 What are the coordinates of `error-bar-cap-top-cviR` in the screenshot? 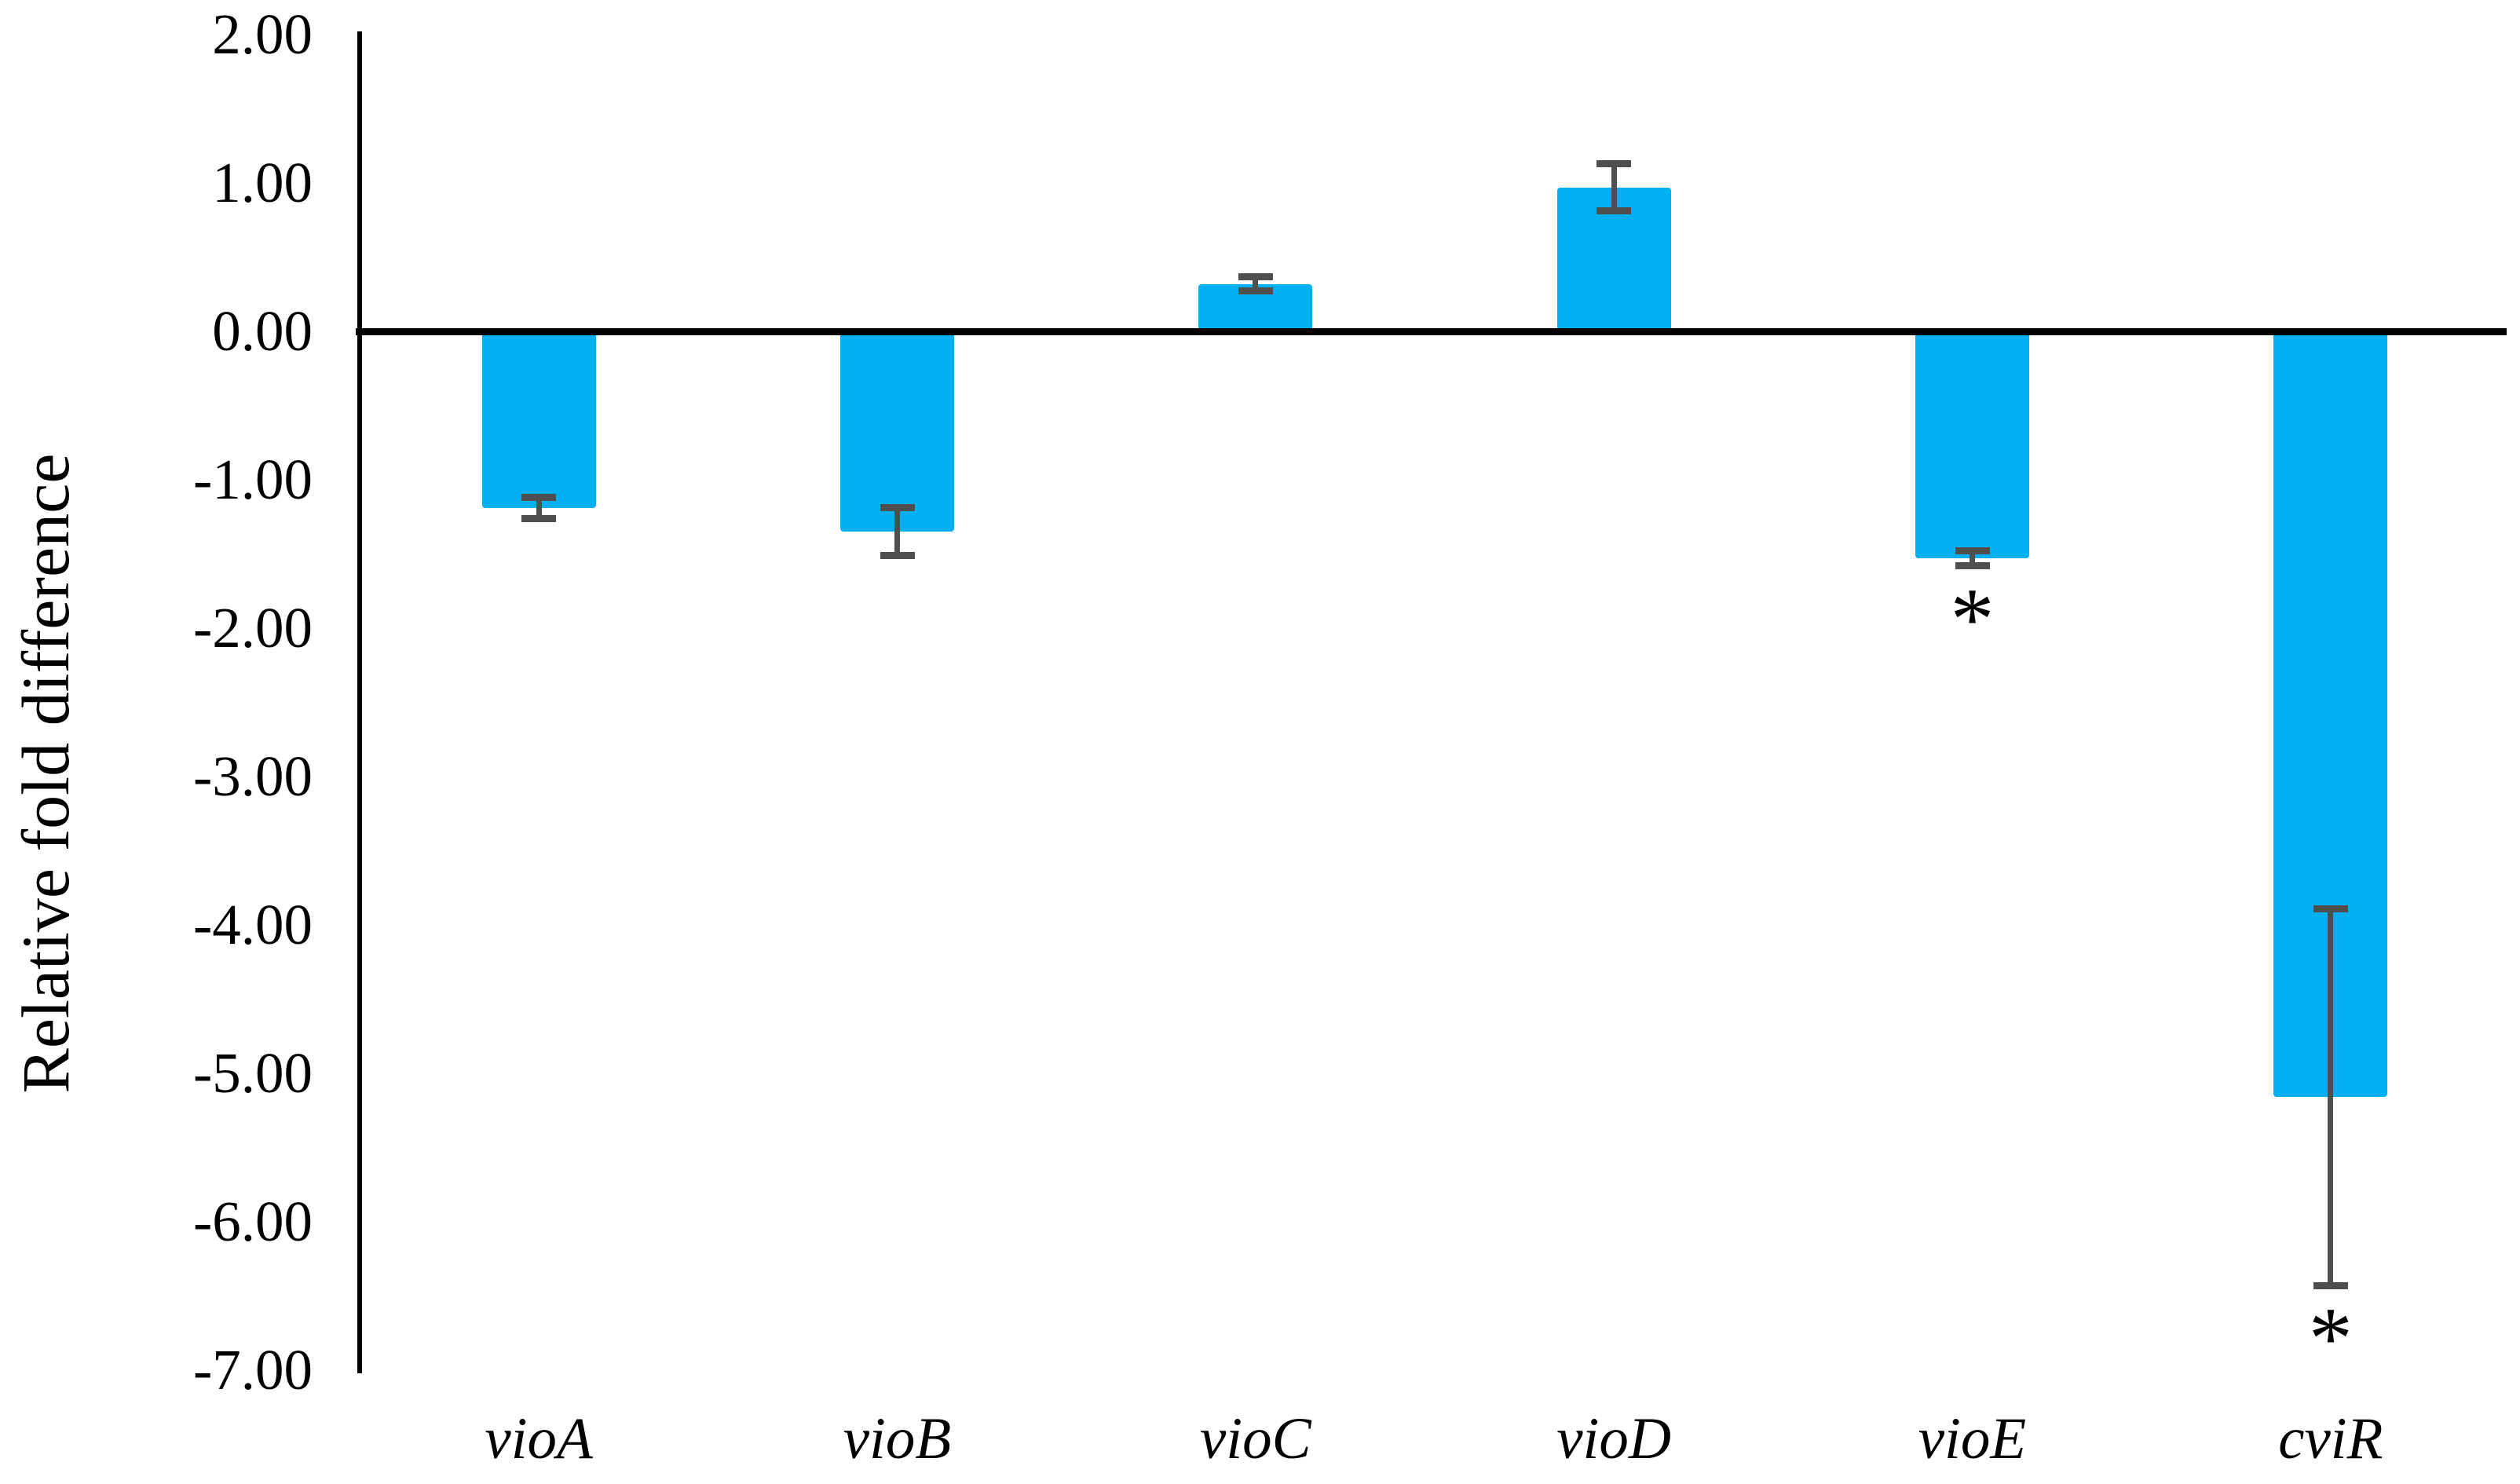 It's located at (2330, 909).